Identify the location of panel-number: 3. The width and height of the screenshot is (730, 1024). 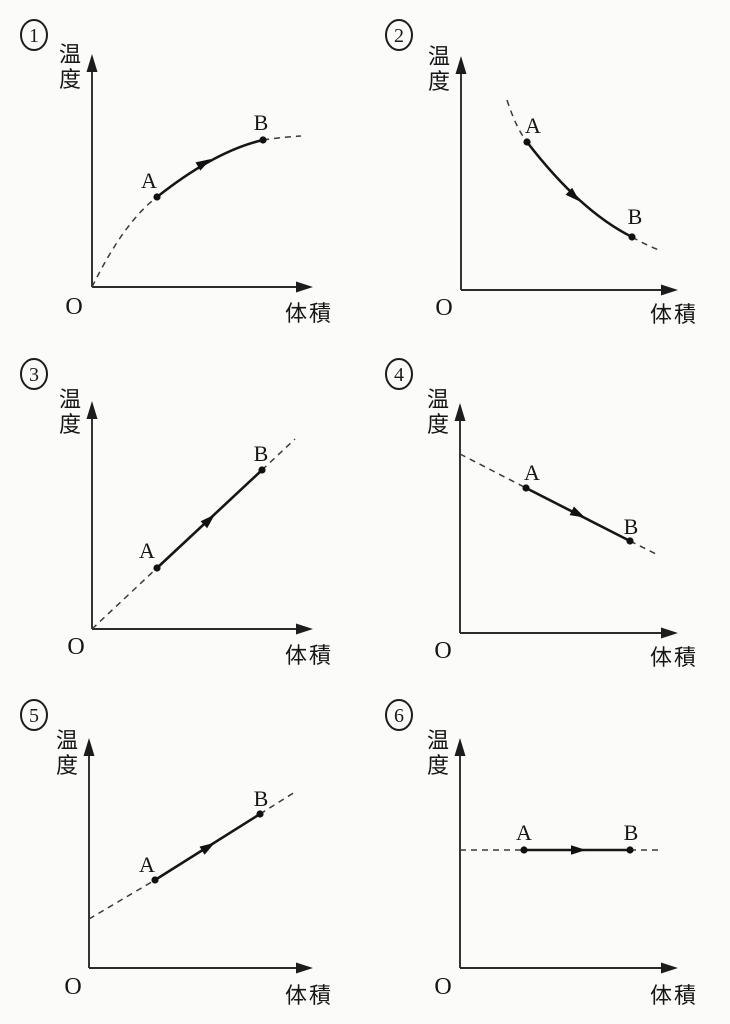
(34, 375).